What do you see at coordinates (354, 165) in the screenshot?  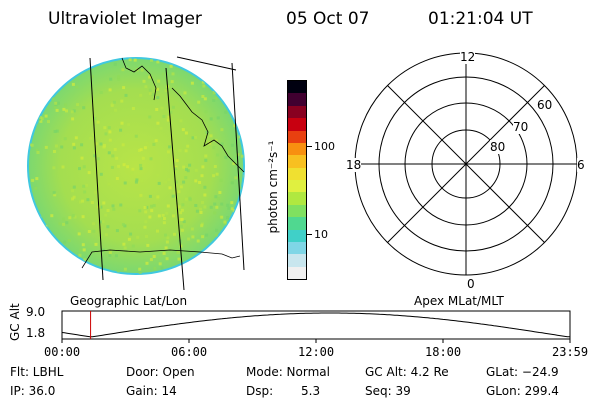 I see `mlt-label-18: 18` at bounding box center [354, 165].